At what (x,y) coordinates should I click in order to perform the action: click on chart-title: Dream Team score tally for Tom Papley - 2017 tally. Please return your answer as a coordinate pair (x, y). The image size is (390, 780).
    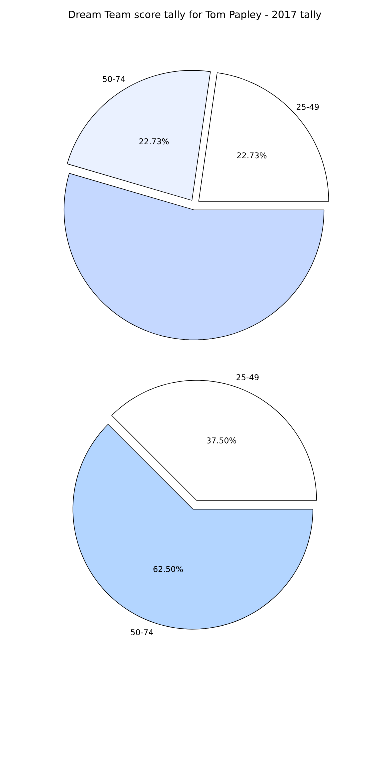
    Looking at the image, I should click on (195, 15).